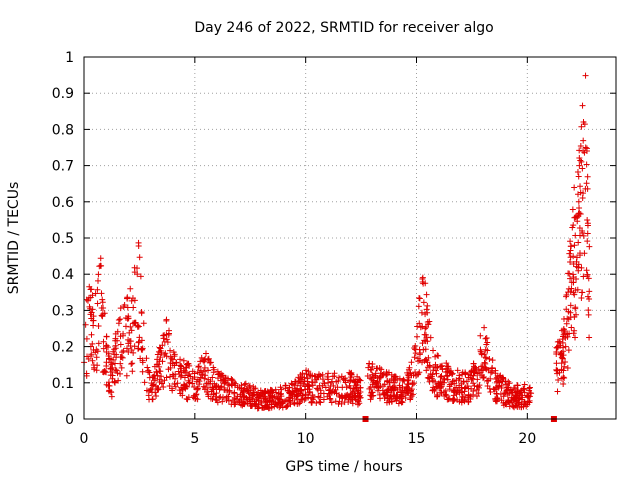  I want to click on y-tick-label: 0.1, so click(63, 384).